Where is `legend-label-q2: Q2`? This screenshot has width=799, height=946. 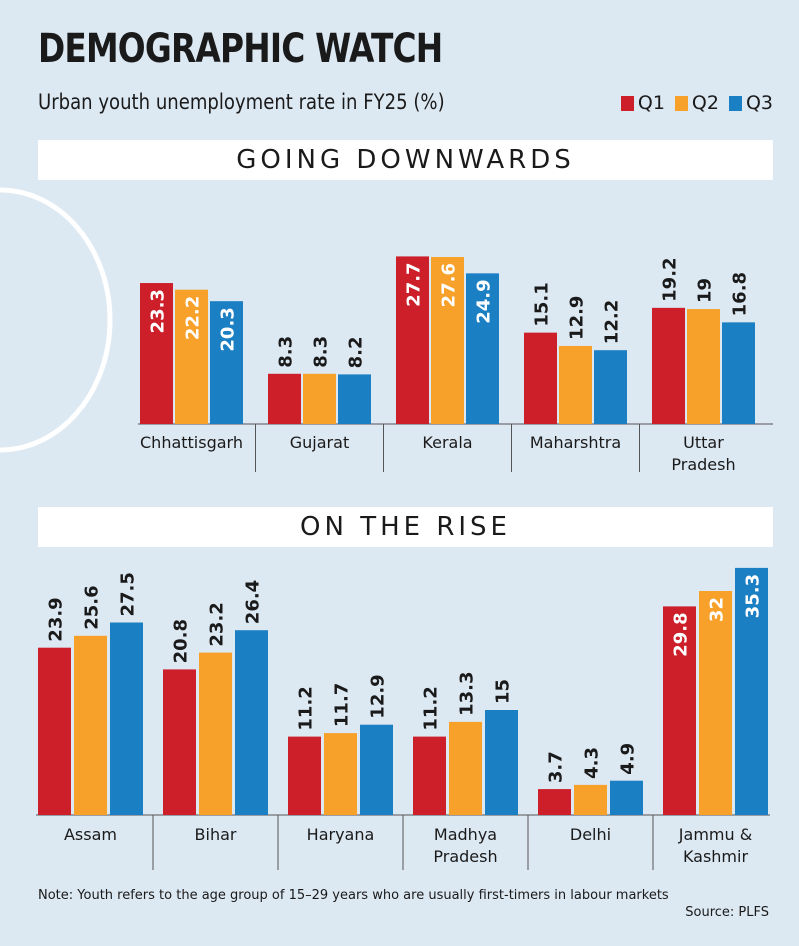
legend-label-q2: Q2 is located at coordinates (705, 103).